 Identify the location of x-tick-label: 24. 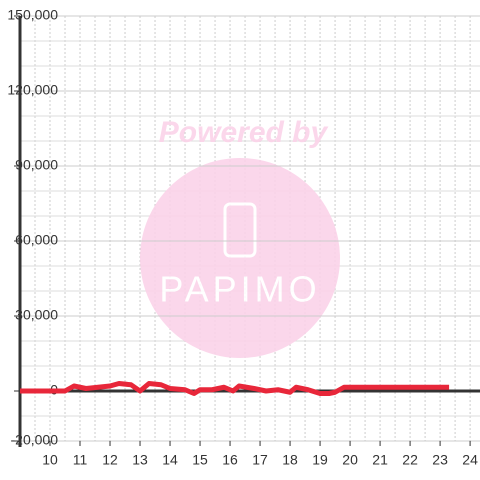
(470, 460).